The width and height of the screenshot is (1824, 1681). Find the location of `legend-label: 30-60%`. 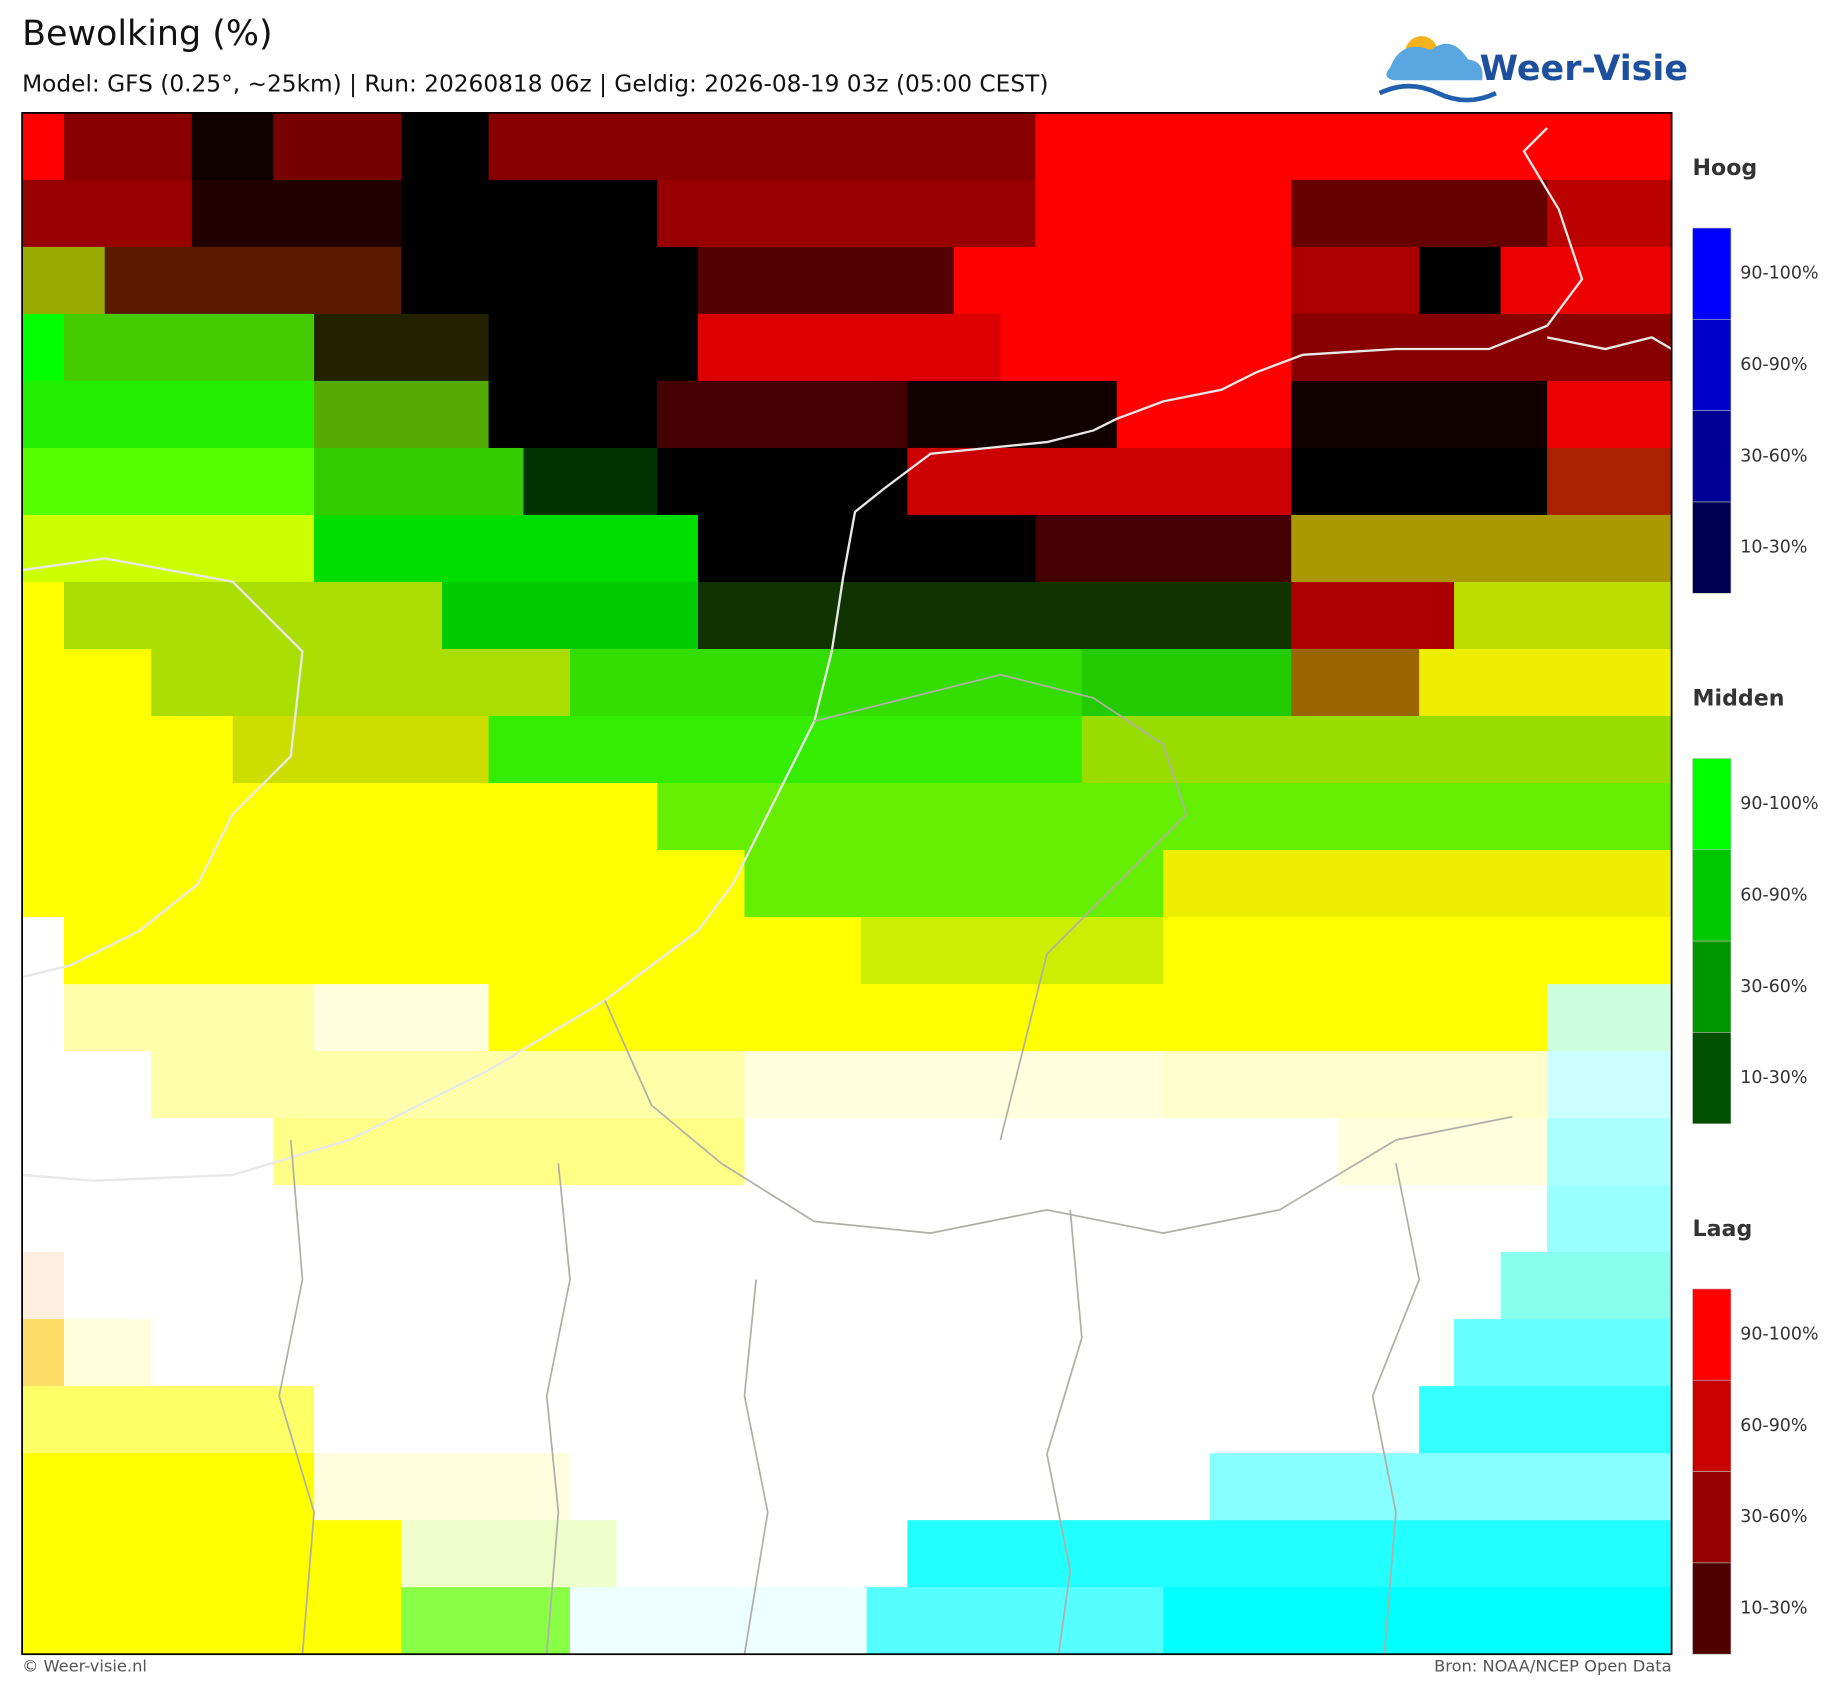

legend-label: 30-60% is located at coordinates (1773, 987).